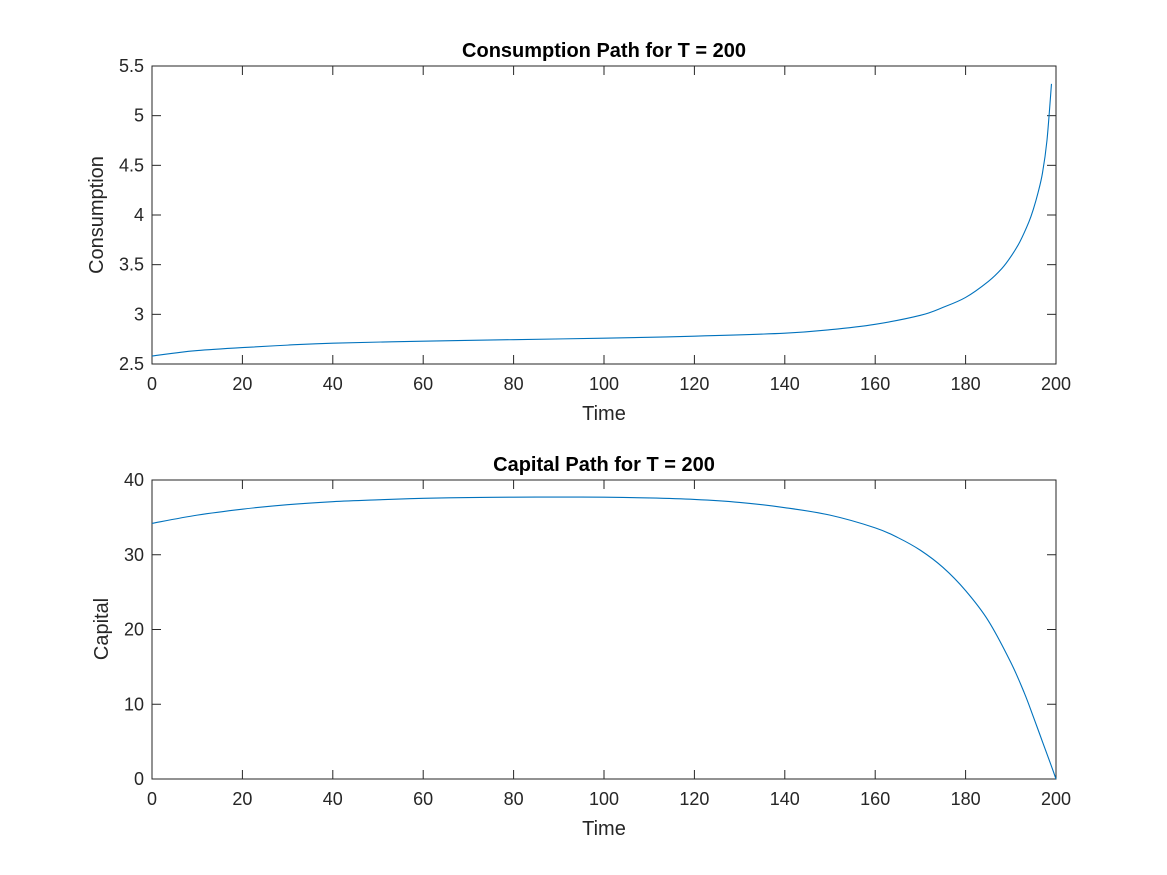 The height and width of the screenshot is (875, 1167). Describe the element at coordinates (1056, 384) in the screenshot. I see `consumption-x-tick-label: 200` at that location.